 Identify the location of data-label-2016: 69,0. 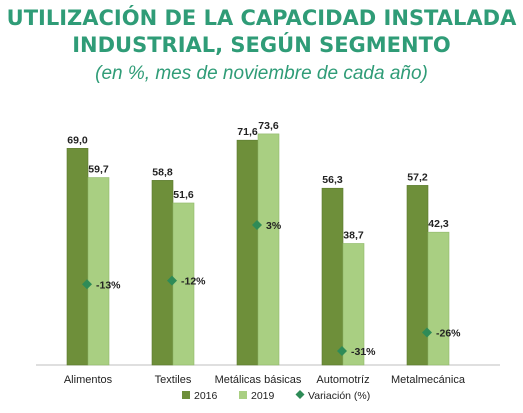
(77, 140).